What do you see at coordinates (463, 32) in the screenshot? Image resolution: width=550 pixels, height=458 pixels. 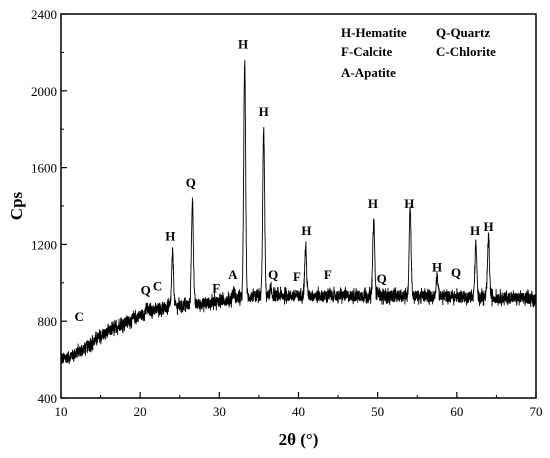 I see `legend-entry: Q-Quartz` at bounding box center [463, 32].